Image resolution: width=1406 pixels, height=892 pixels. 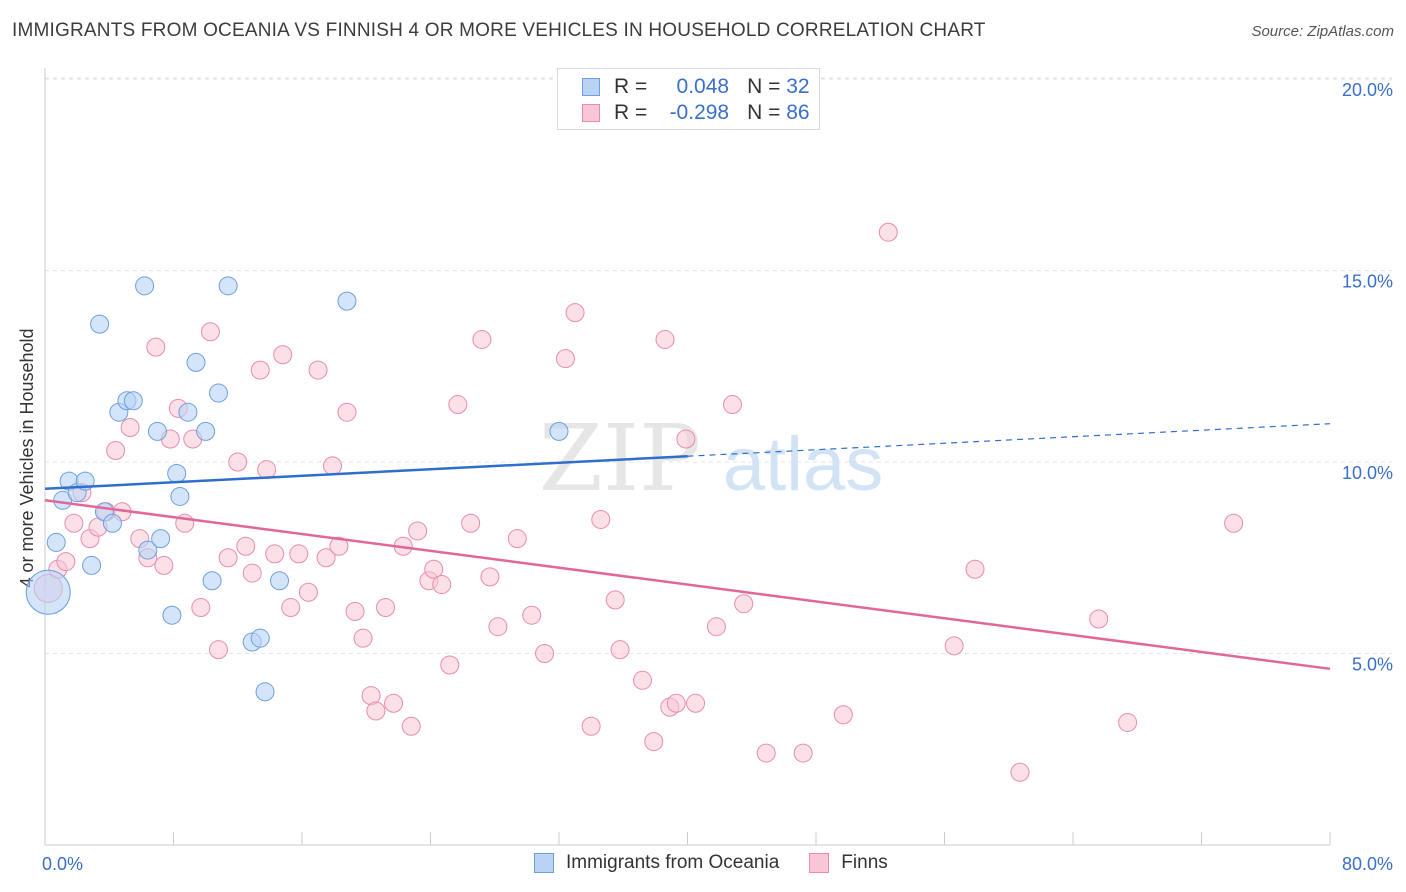 I want to click on series-legend: Immigrants from Oceania Finns, so click(x=726, y=863).